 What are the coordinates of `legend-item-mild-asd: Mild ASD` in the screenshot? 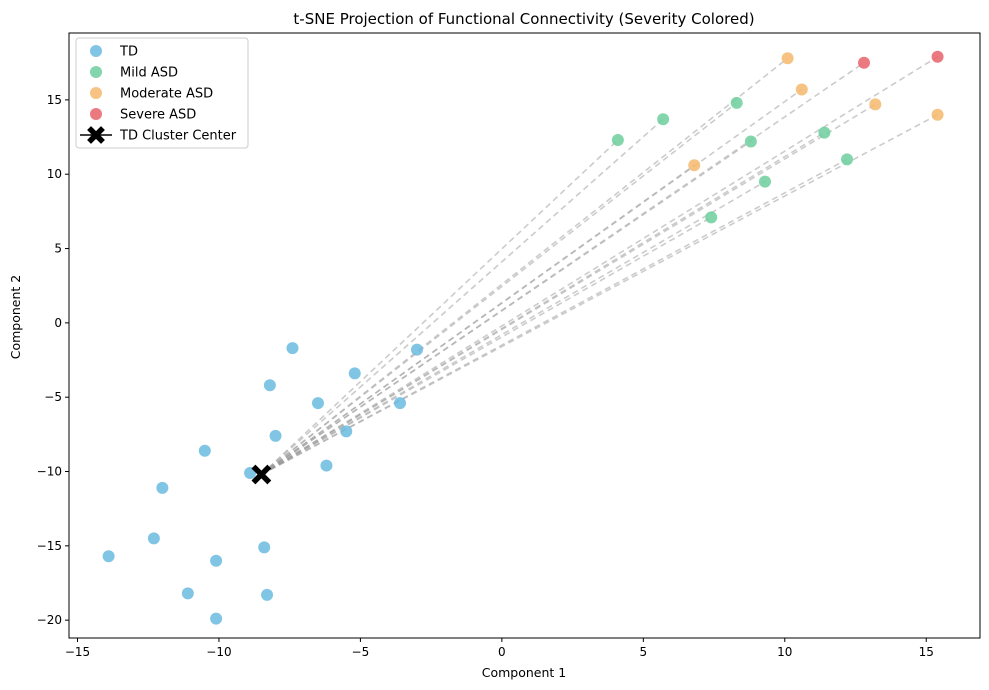 It's located at (134, 73).